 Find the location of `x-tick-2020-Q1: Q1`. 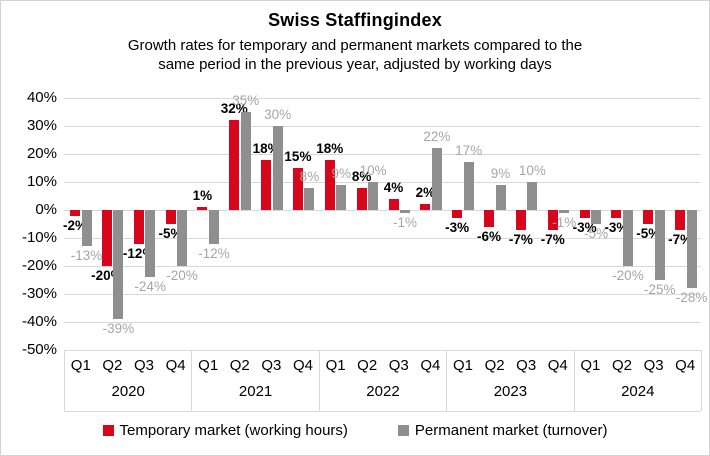

x-tick-2020-Q1: Q1 is located at coordinates (80, 365).